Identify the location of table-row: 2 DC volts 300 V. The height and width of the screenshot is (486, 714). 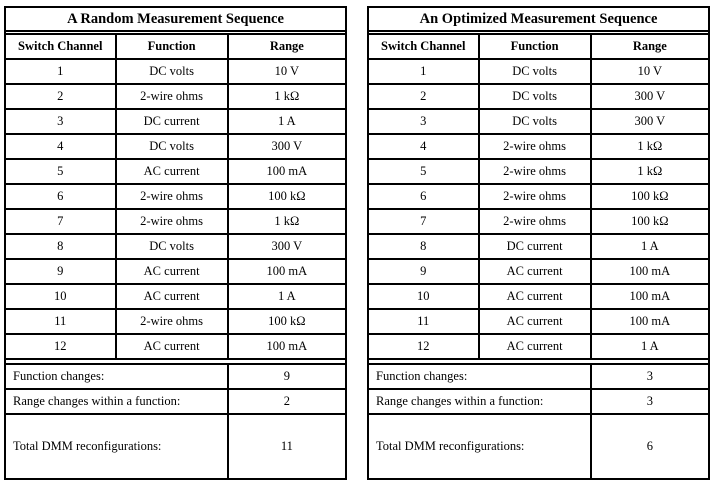
(538, 97).